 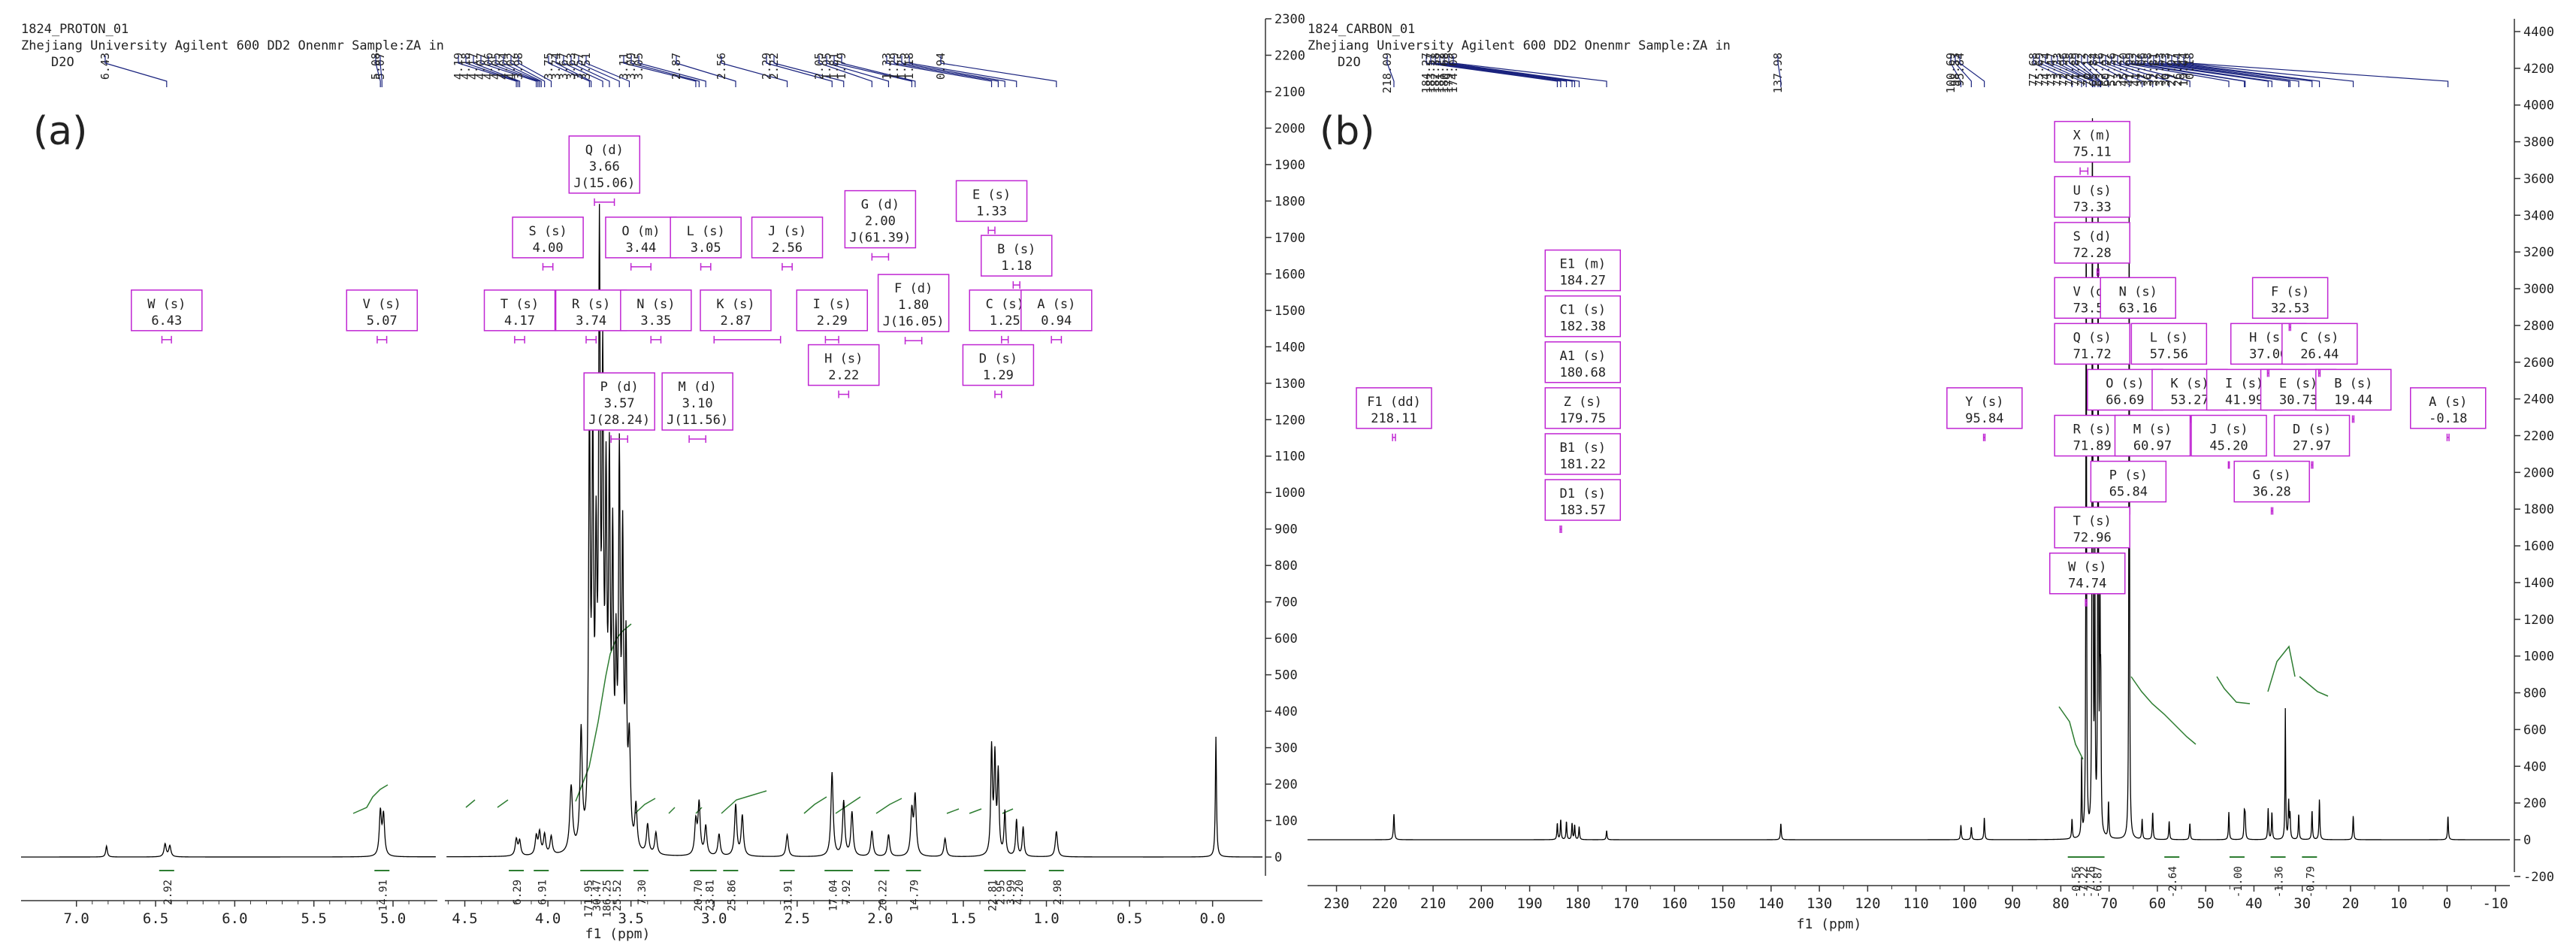 I want to click on y-tick-label: 2100, so click(x=1289, y=92).